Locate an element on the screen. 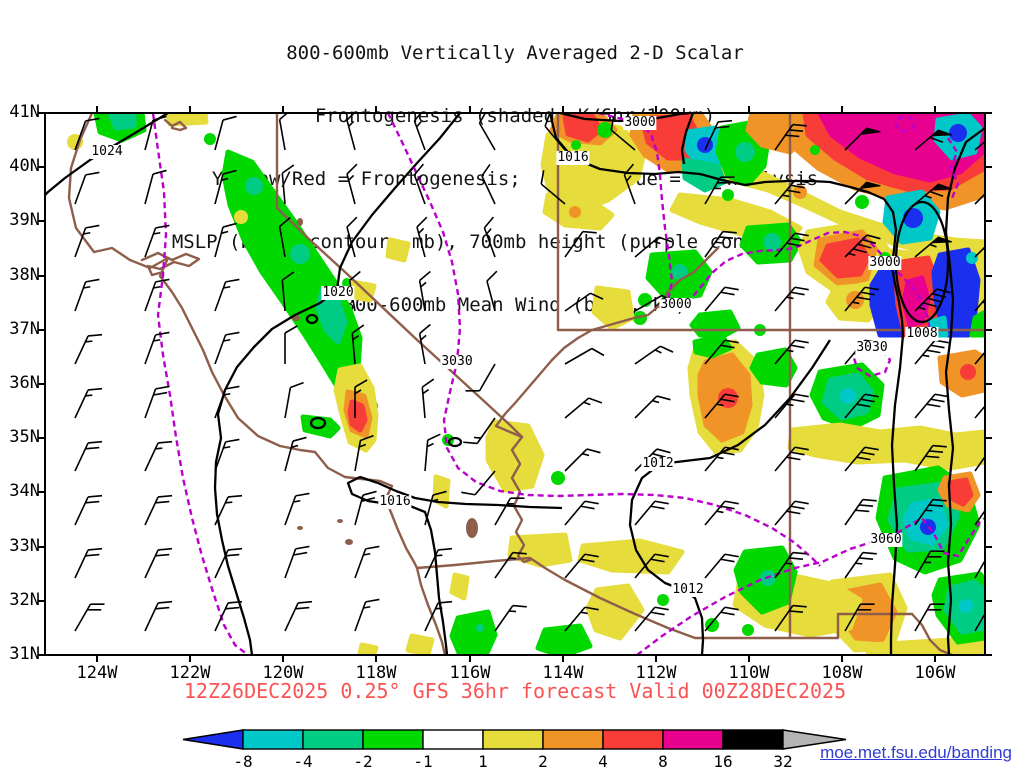 Image resolution: width=1024 pixels, height=771 pixels. lat-label: 40N is located at coordinates (24, 166).